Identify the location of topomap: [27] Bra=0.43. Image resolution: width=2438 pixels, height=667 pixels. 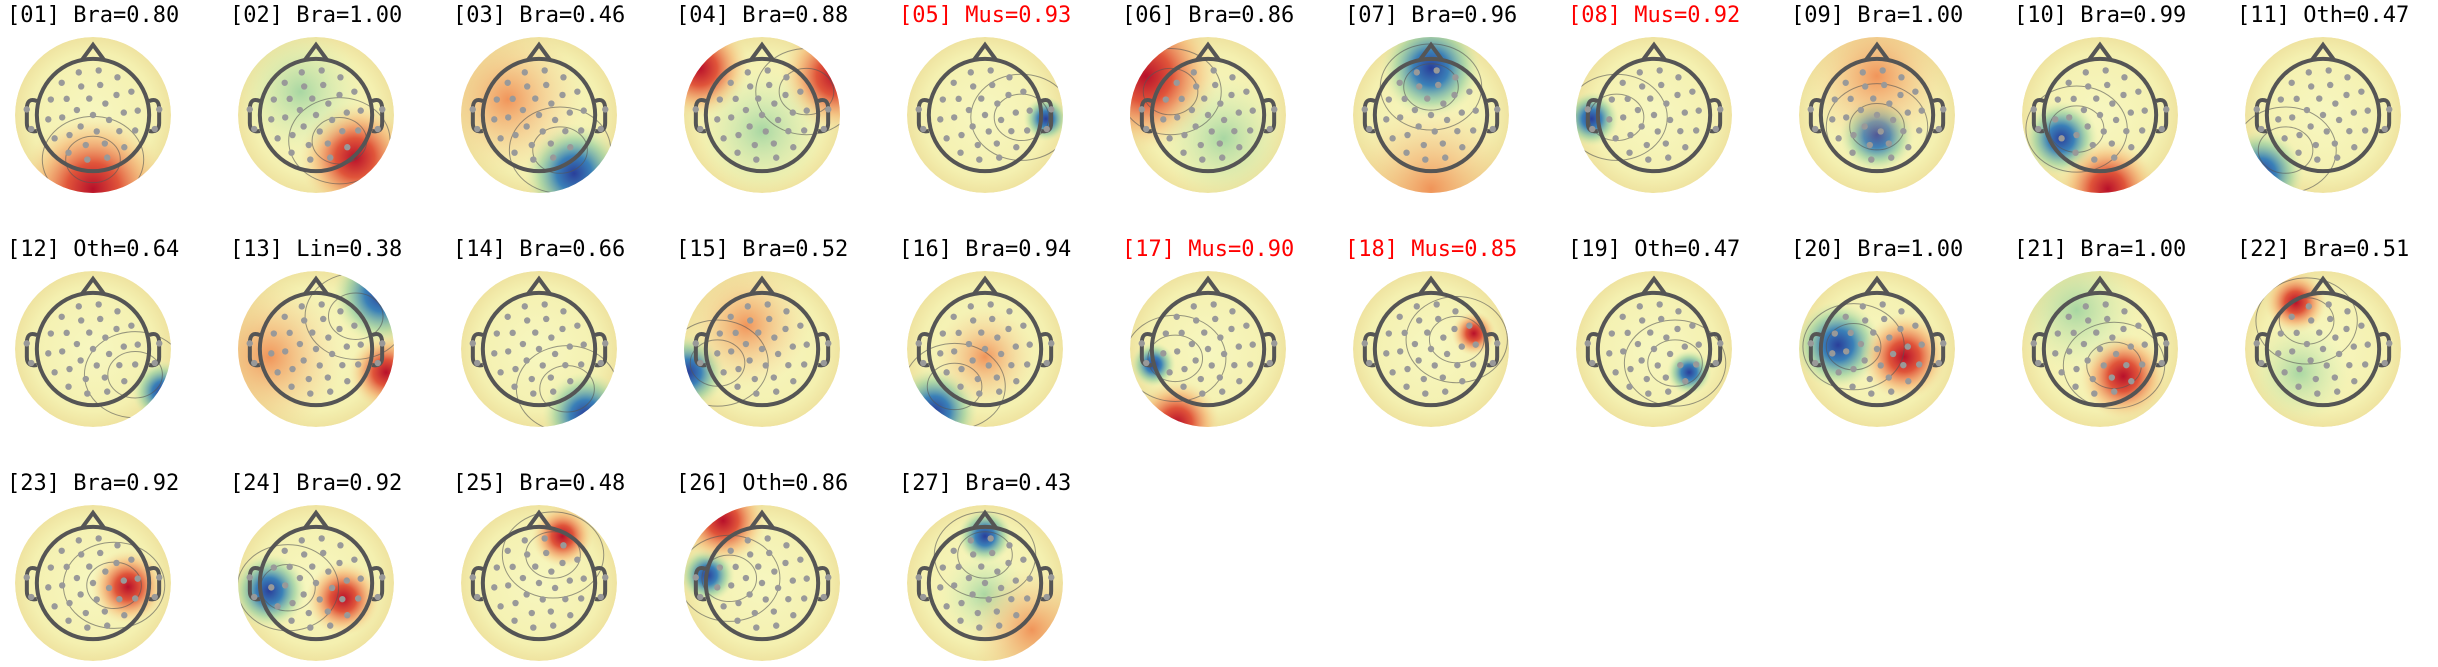
(985, 566).